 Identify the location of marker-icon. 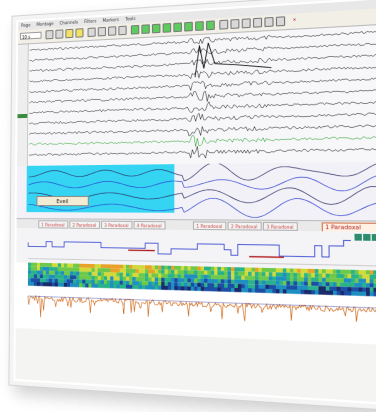
(199, 26).